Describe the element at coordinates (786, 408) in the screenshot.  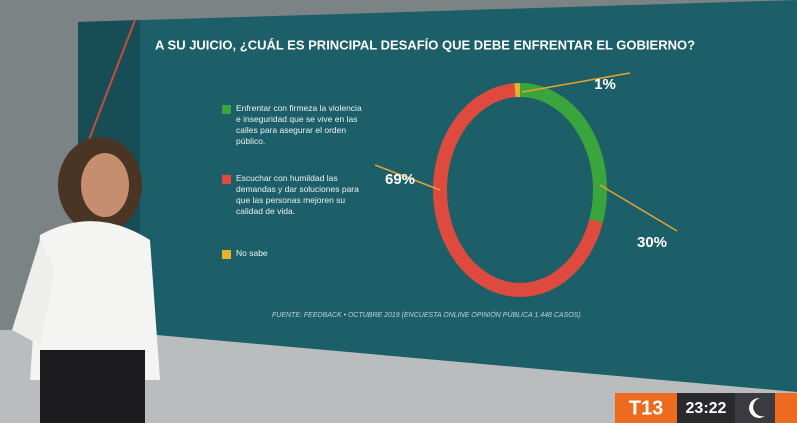
I see `accent-box` at that location.